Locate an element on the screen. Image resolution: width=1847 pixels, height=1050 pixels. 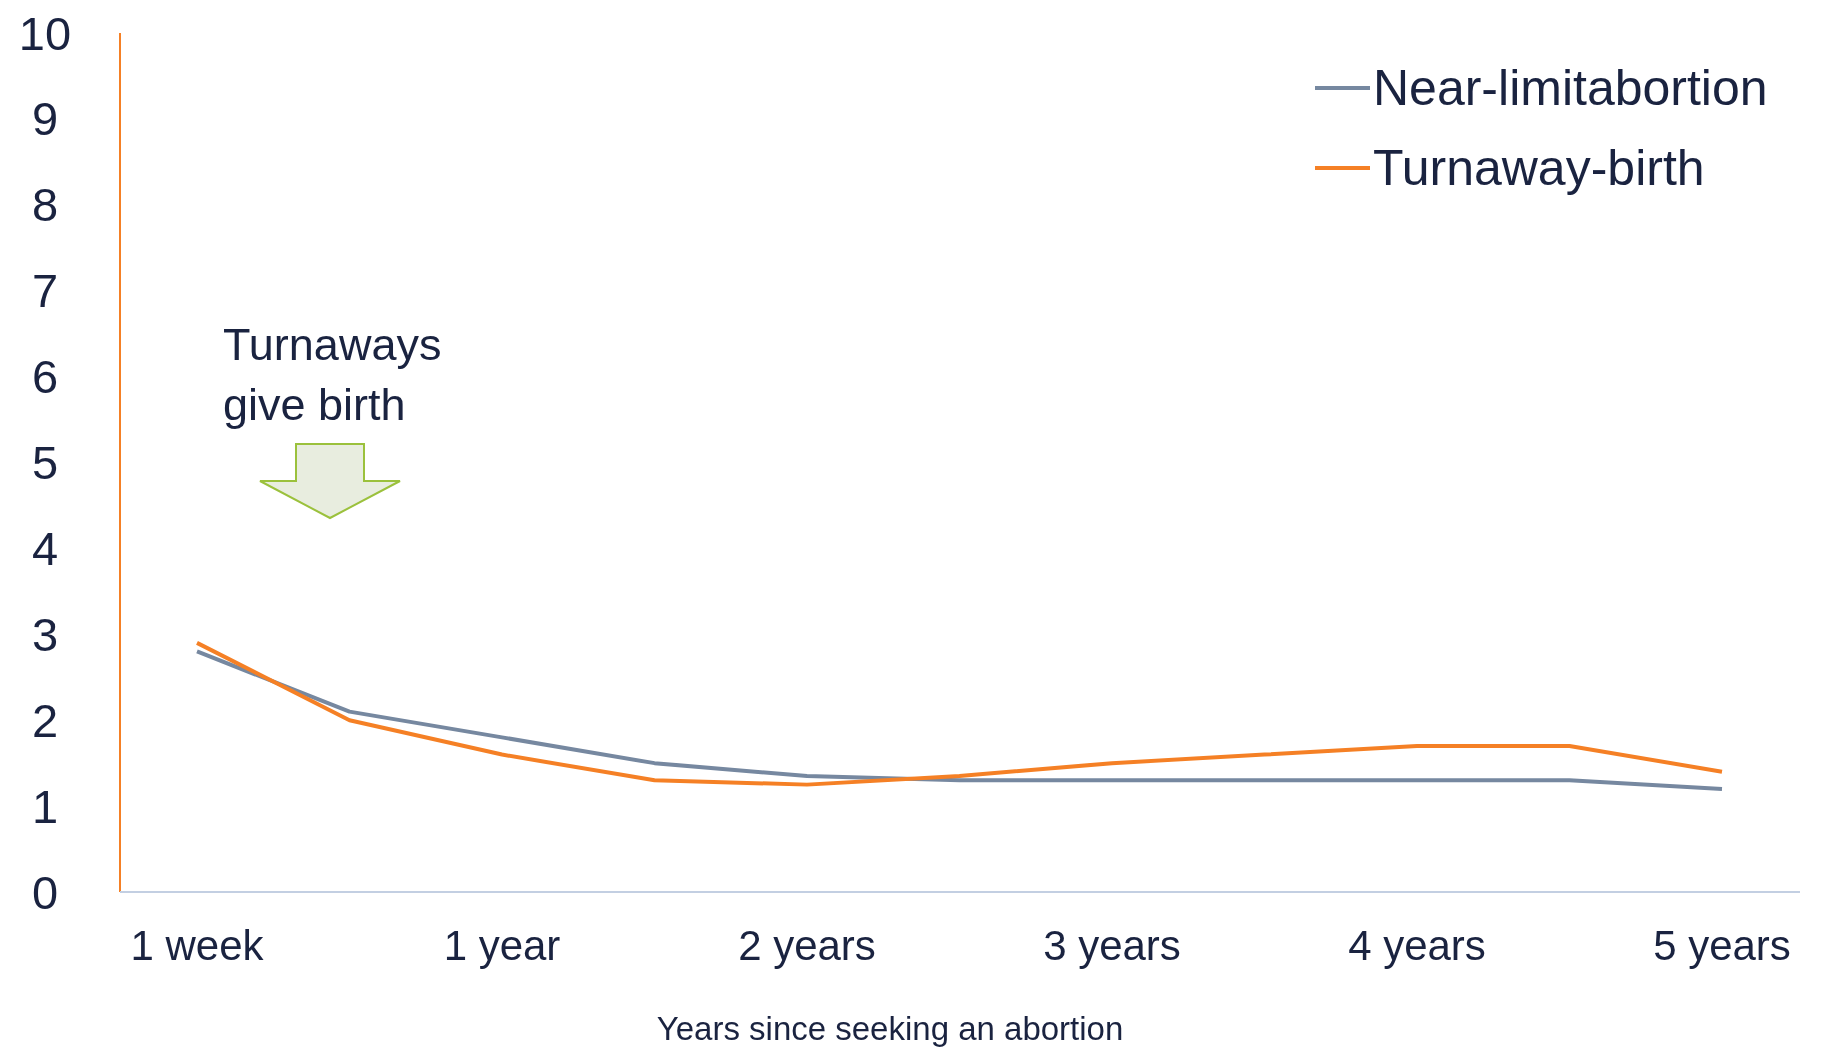
y-tick-label: 2 is located at coordinates (45, 720).